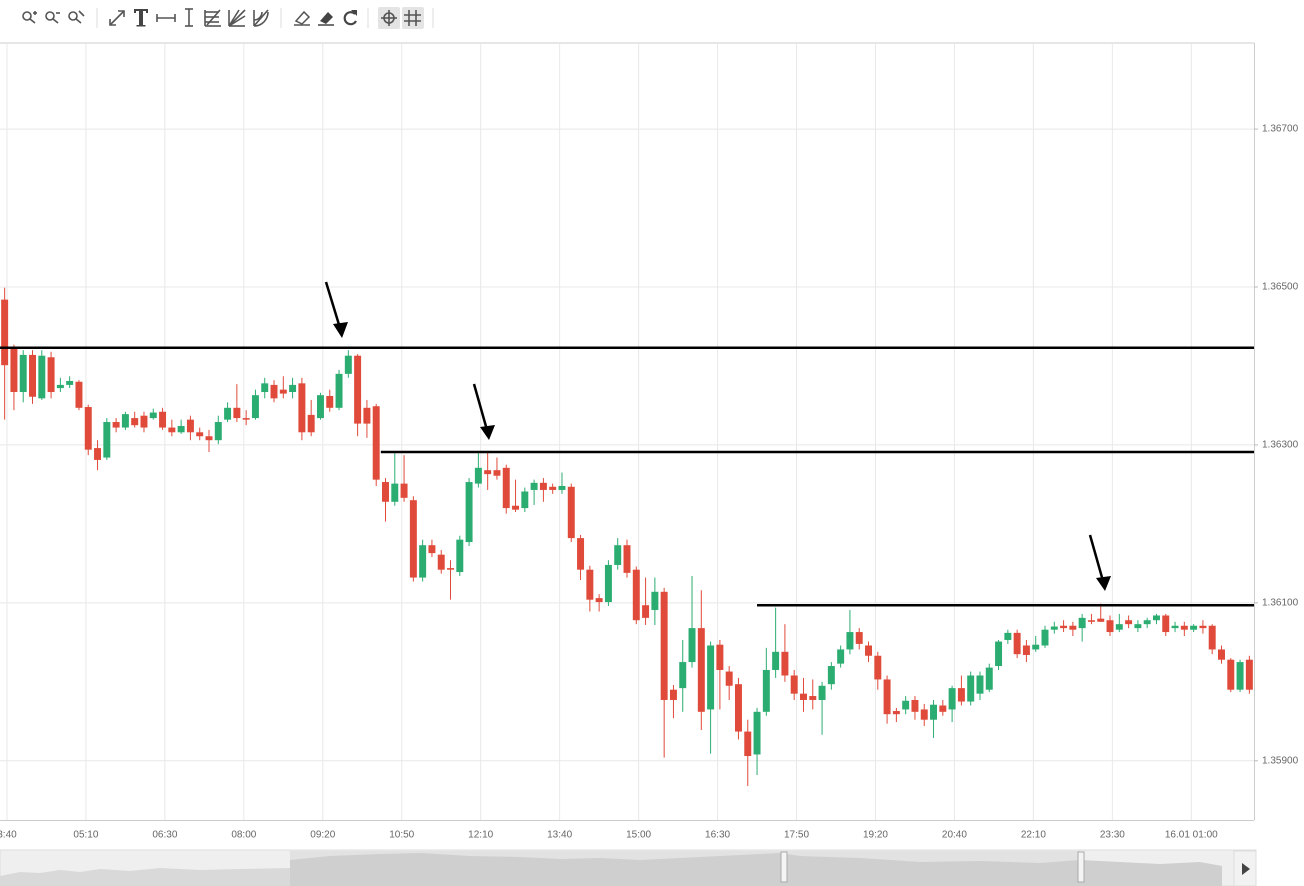 This screenshot has width=1304, height=886. I want to click on arc-tool, so click(261, 18).